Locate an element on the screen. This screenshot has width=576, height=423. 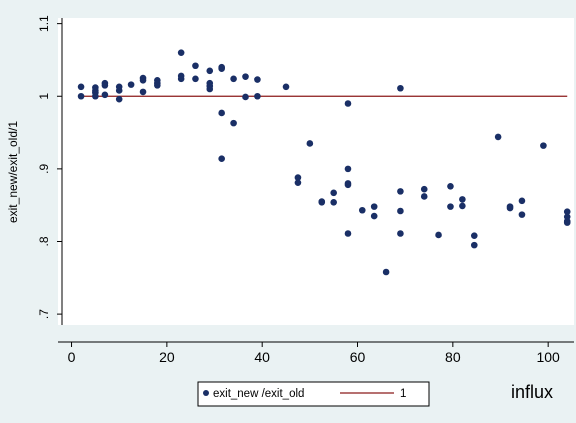
x-tick-label: 40 is located at coordinates (262, 357).